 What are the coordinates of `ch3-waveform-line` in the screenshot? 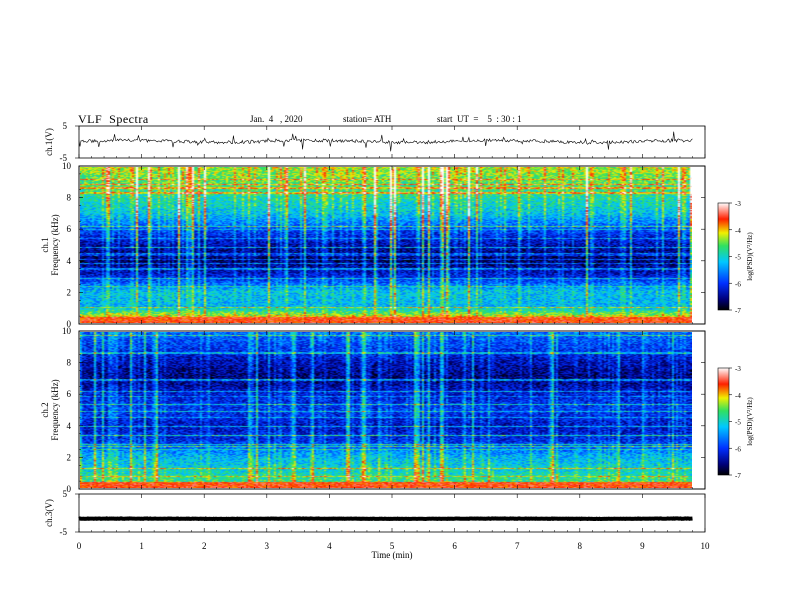 It's located at (385, 519).